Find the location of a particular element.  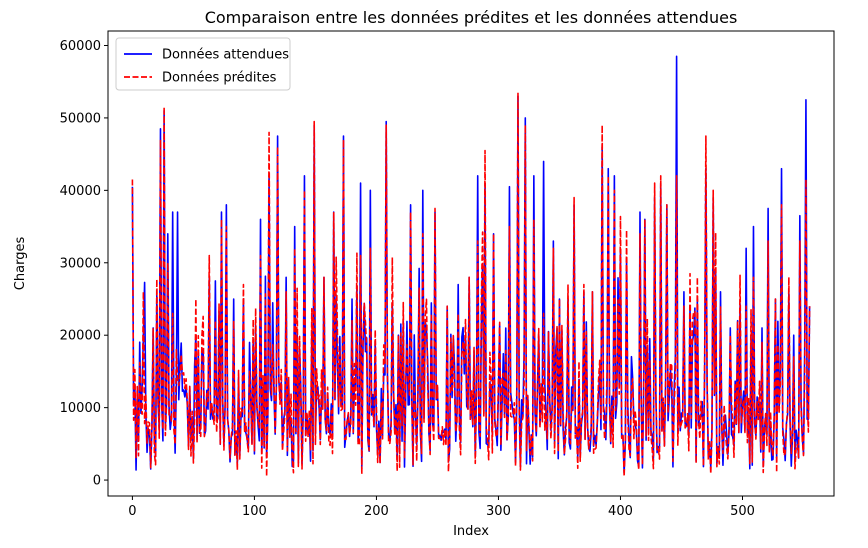

y-axis: 0 10000 20000 30000 40000 50000 60000 is located at coordinates (84, 264).